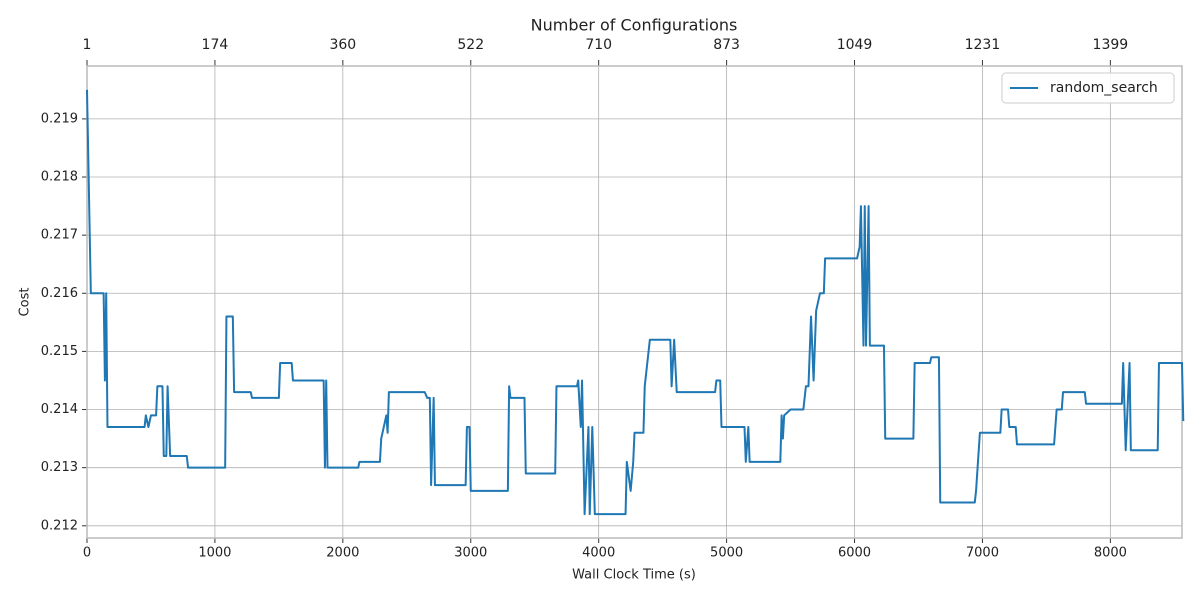 This screenshot has width=1200, height=600. What do you see at coordinates (59, 525) in the screenshot?
I see `y-tick-label: 0.212` at bounding box center [59, 525].